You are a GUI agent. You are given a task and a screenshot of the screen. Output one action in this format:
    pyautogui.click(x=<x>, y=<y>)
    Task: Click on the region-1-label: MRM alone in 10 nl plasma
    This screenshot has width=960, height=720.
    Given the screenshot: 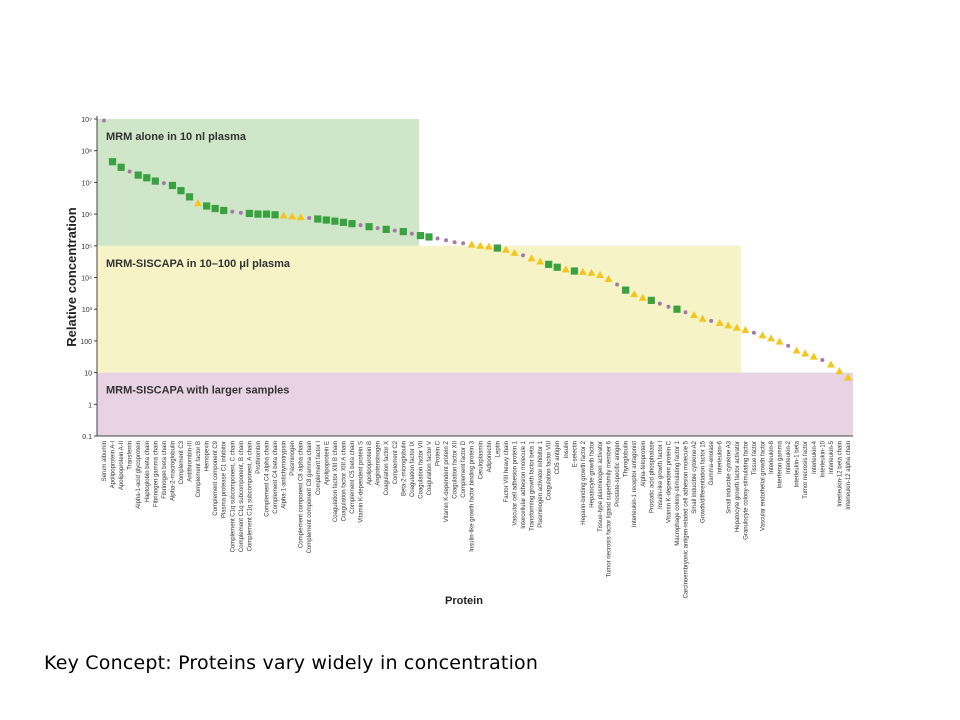 What is the action you would take?
    pyautogui.click(x=176, y=137)
    